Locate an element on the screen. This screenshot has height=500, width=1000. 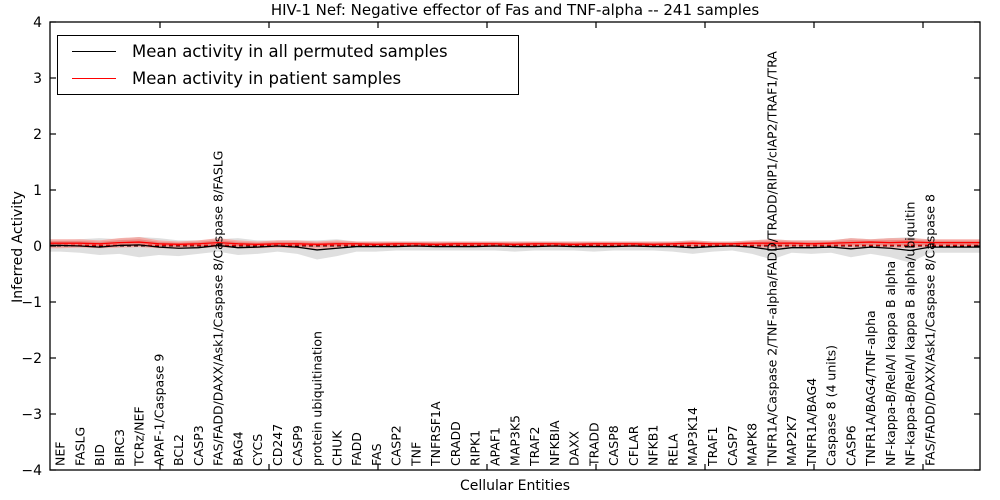
entity-label: NF-kappa-B/RelA/I kappa B alpha is located at coordinates (890, 363).